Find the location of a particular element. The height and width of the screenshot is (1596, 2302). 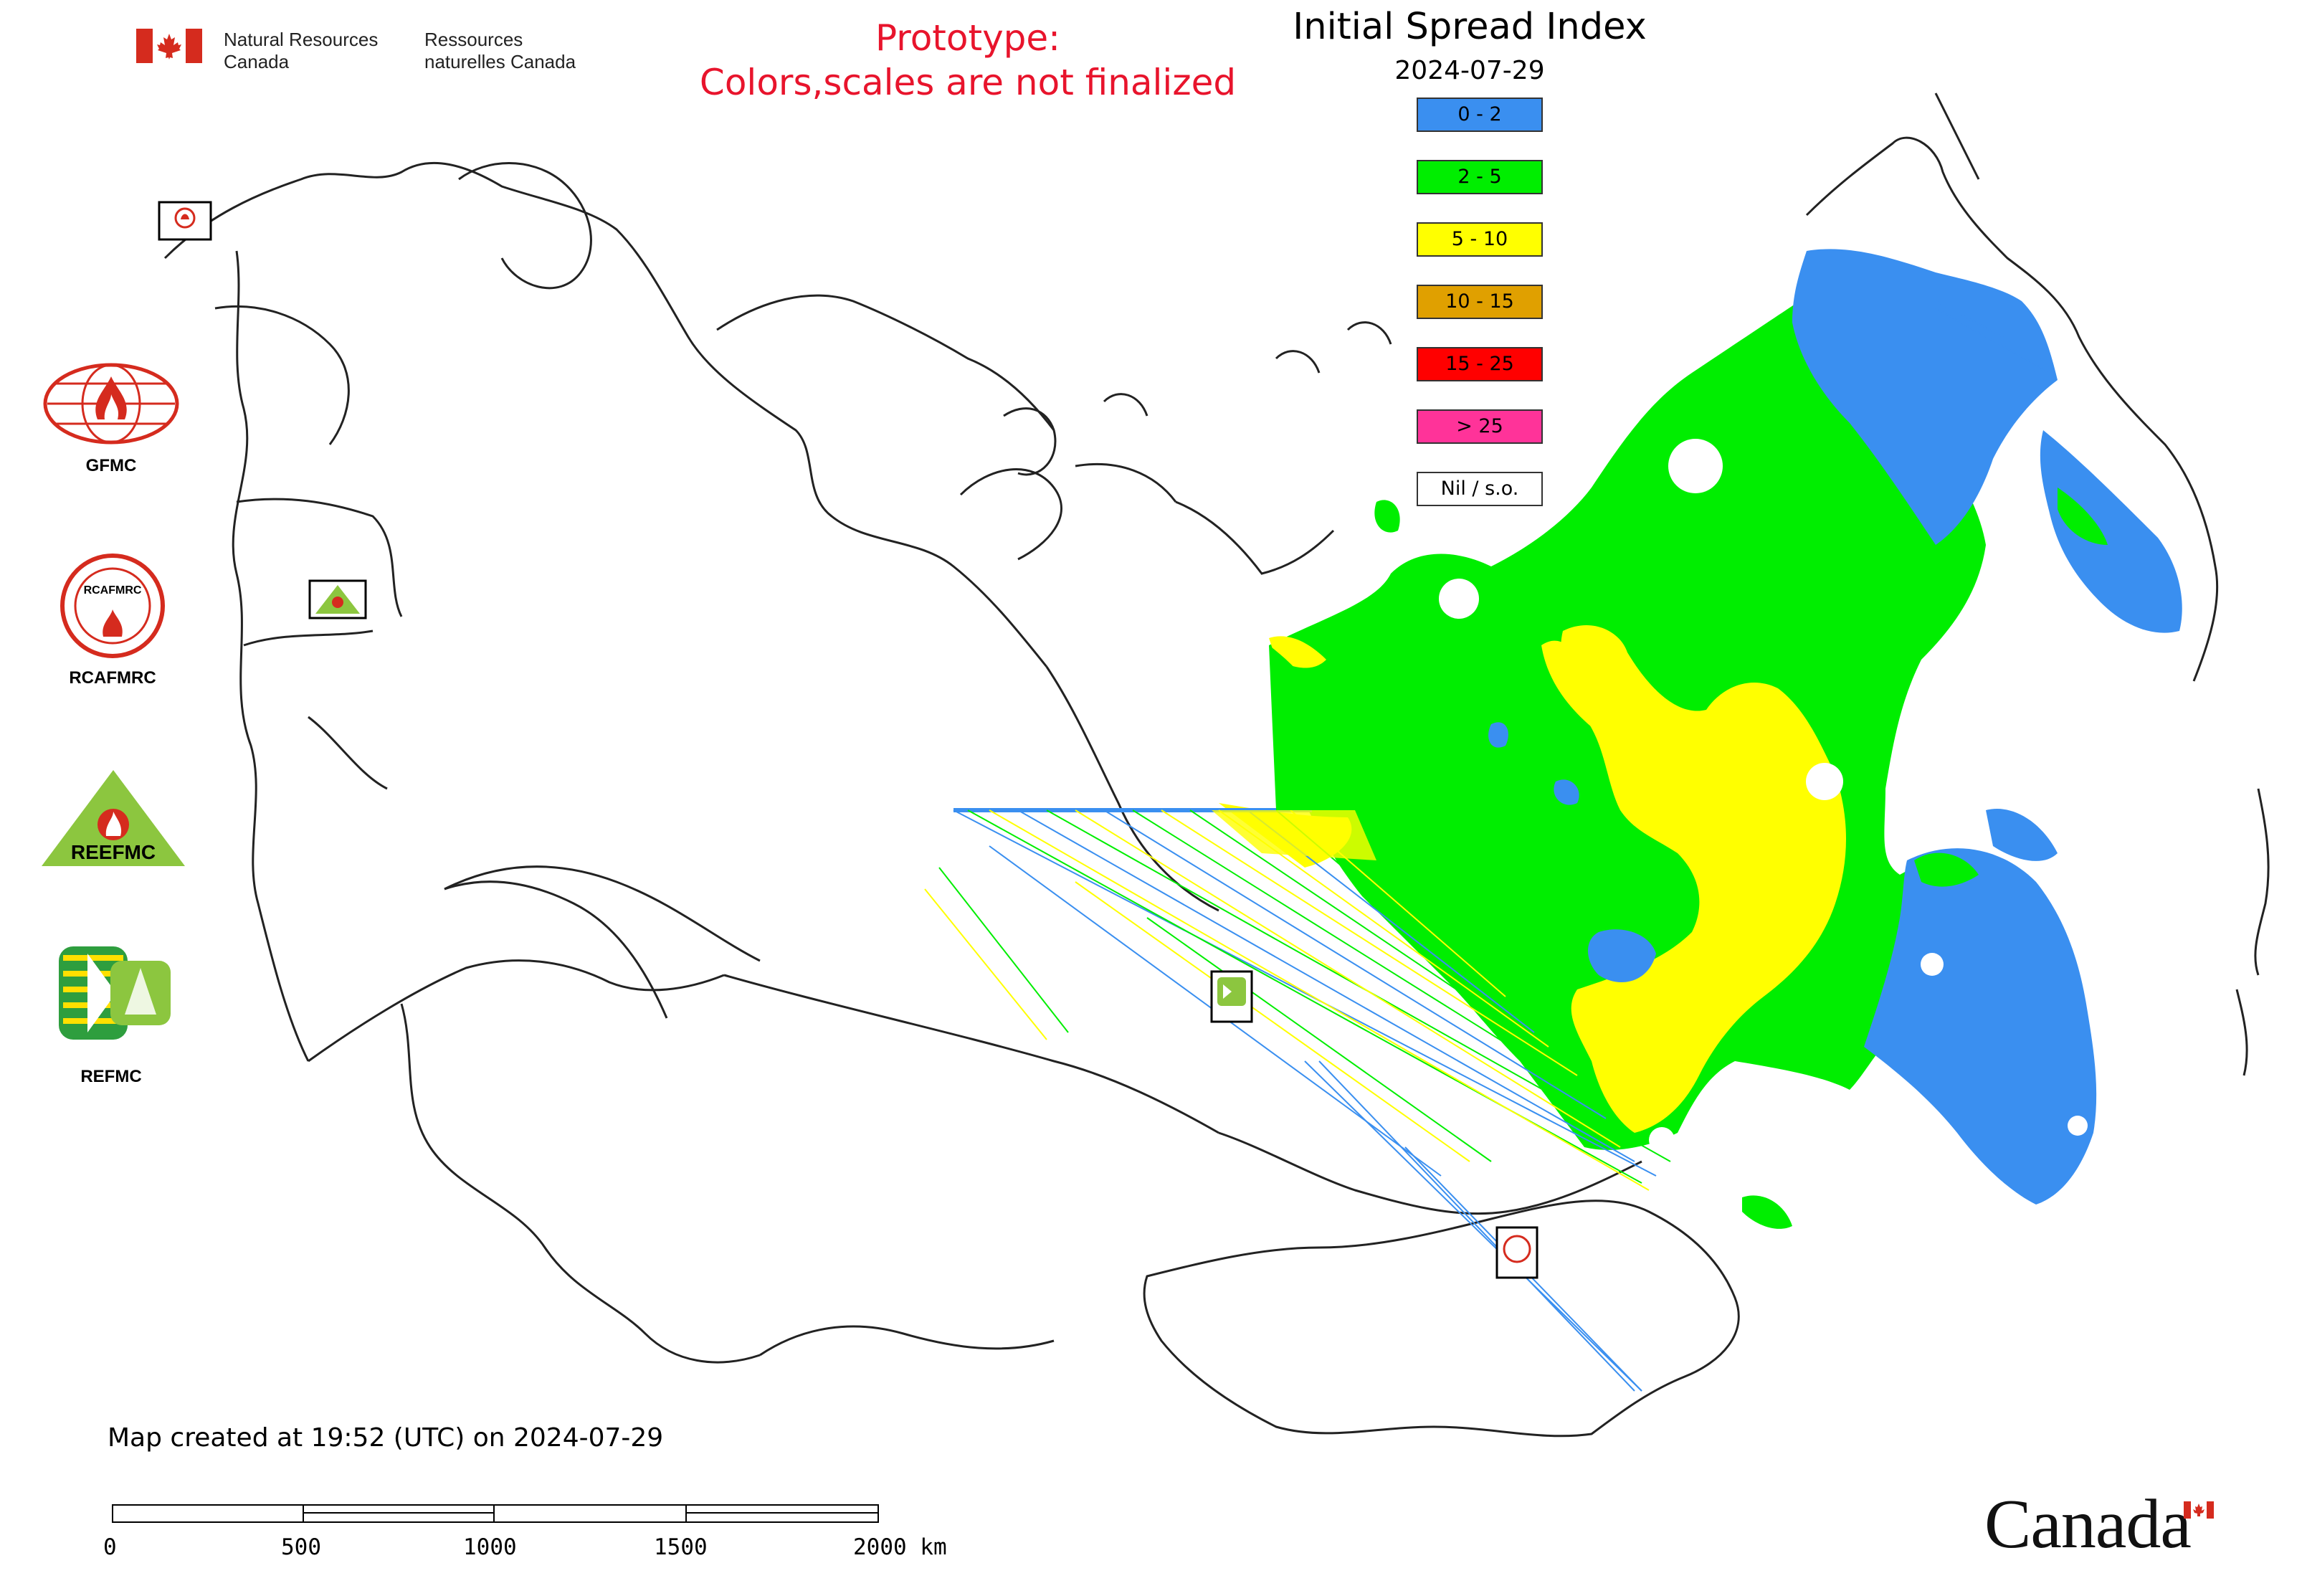

legend-item: 5 - 10 is located at coordinates (1480, 239).